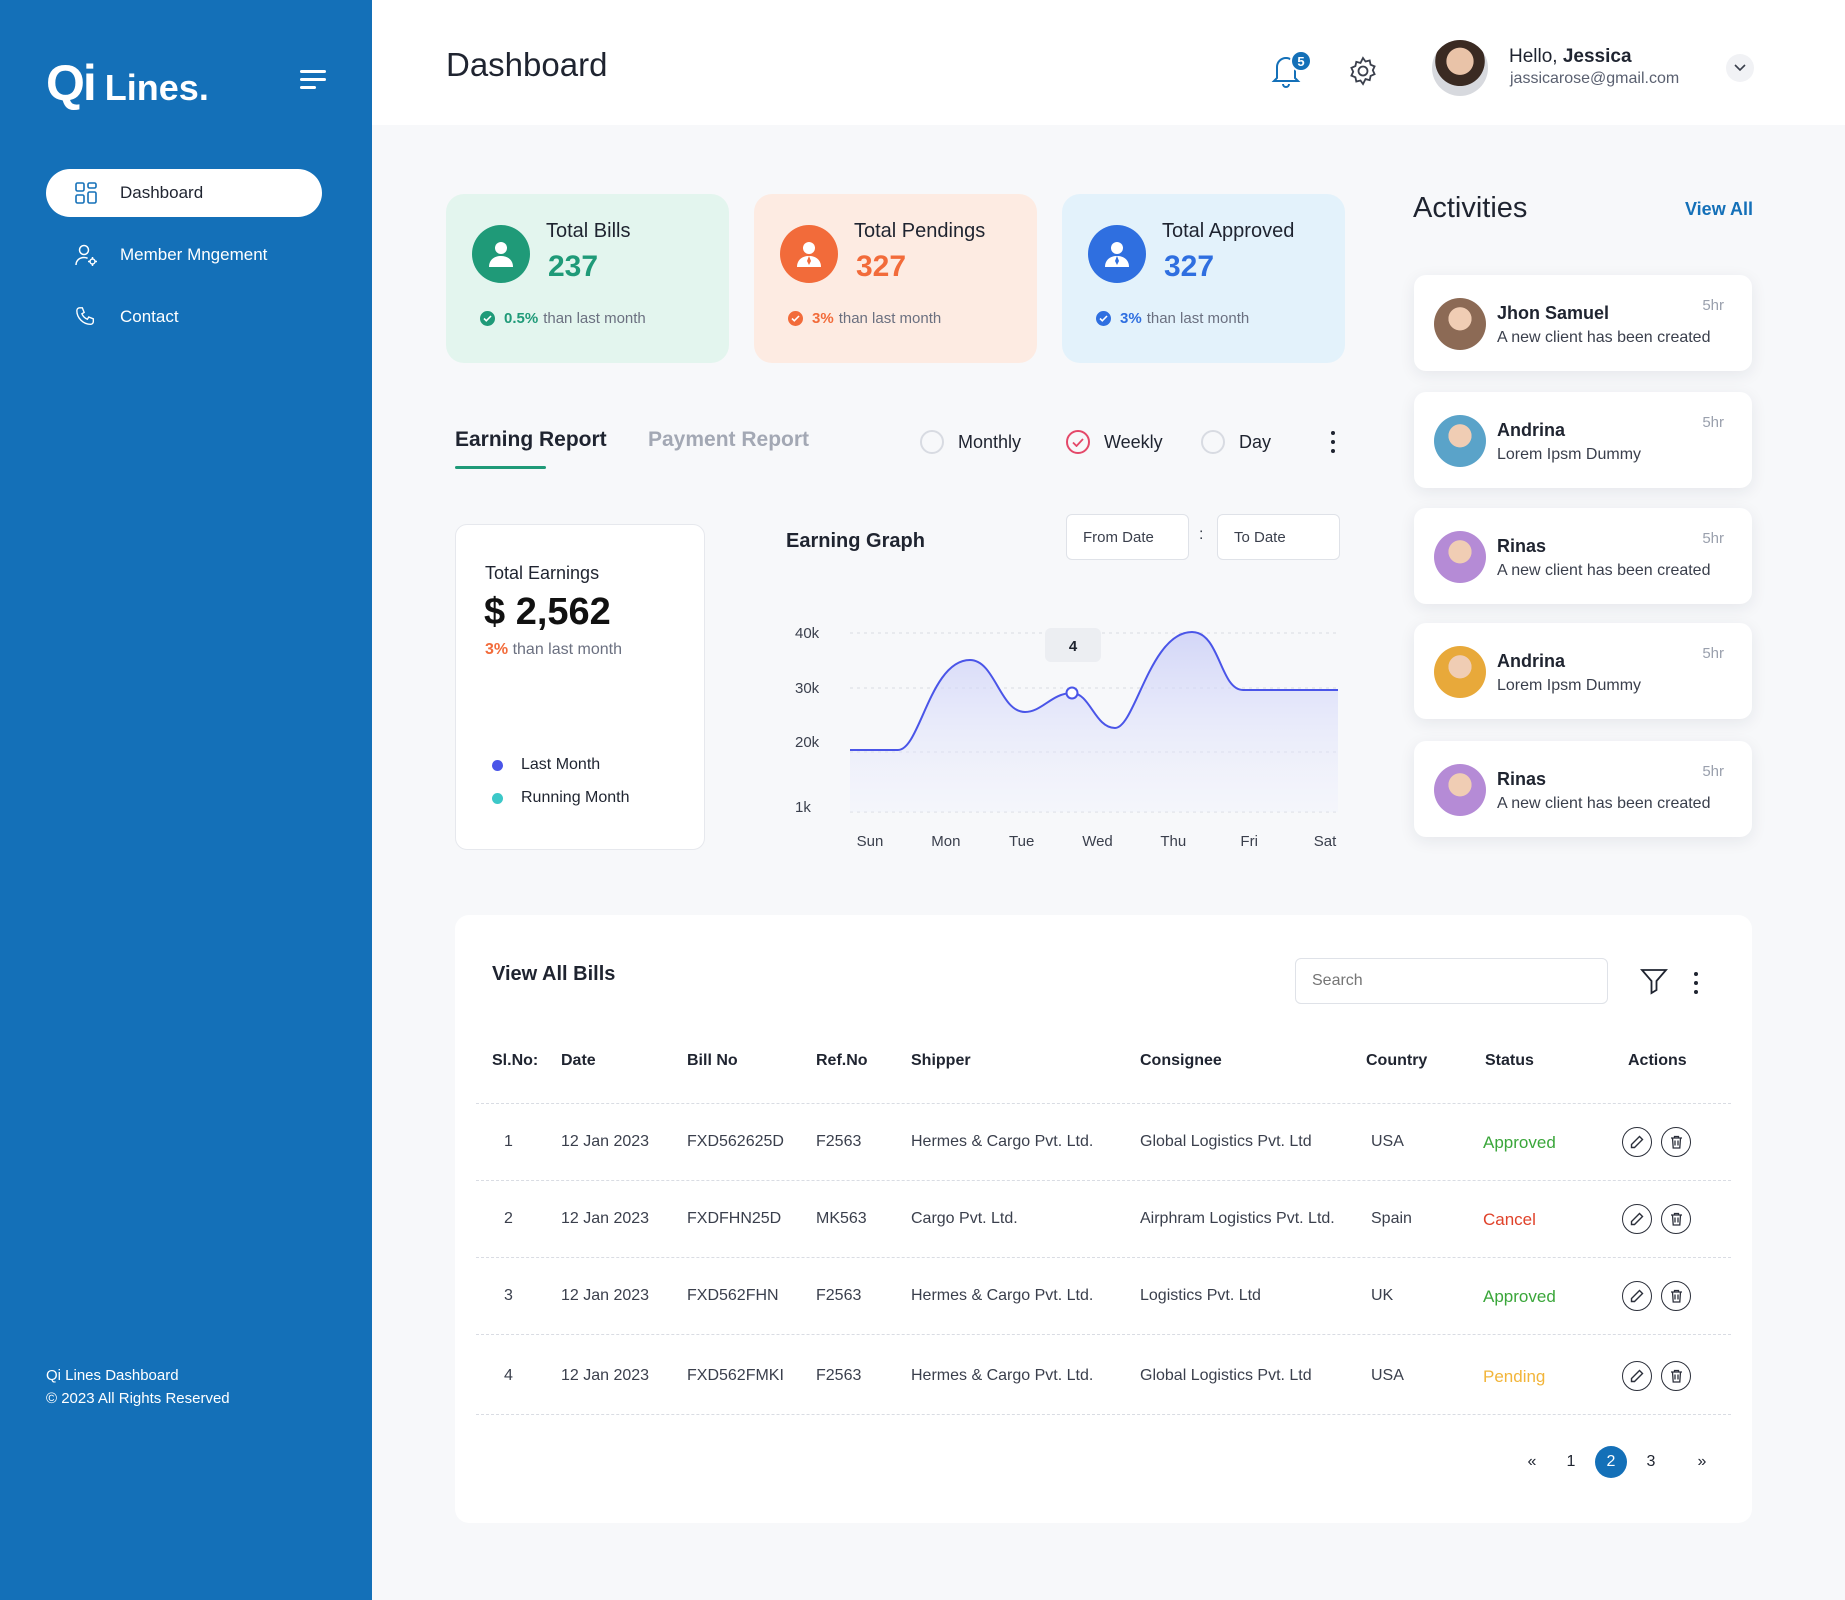 This screenshot has width=1845, height=1600. Describe the element at coordinates (920, 231) in the screenshot. I see `stat-label: Total Pendings` at that location.